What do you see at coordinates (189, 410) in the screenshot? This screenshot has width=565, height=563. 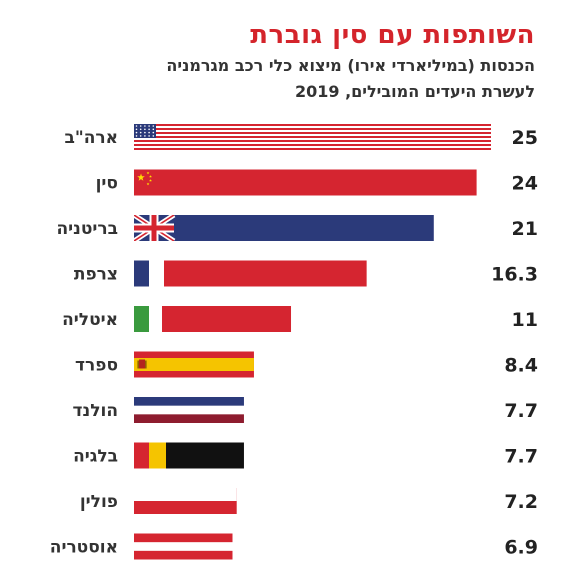 I see `bar-netherlands-flag` at bounding box center [189, 410].